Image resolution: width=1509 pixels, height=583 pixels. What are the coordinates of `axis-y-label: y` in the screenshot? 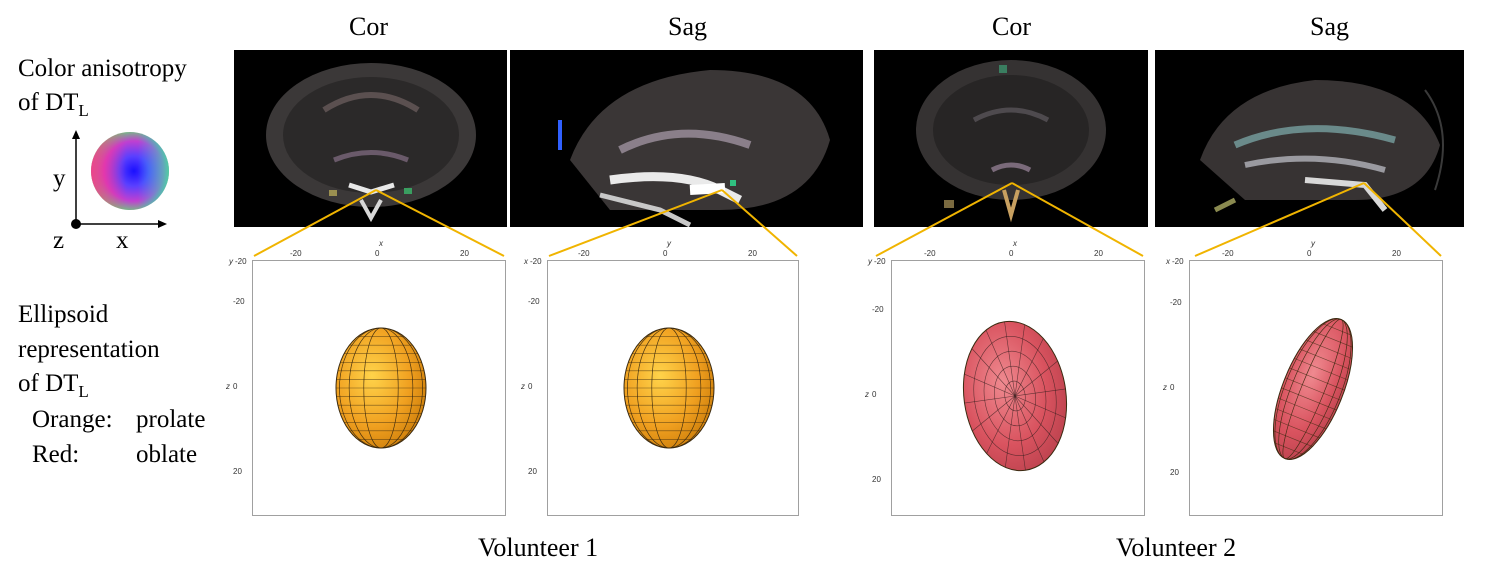 It's located at (59, 178).